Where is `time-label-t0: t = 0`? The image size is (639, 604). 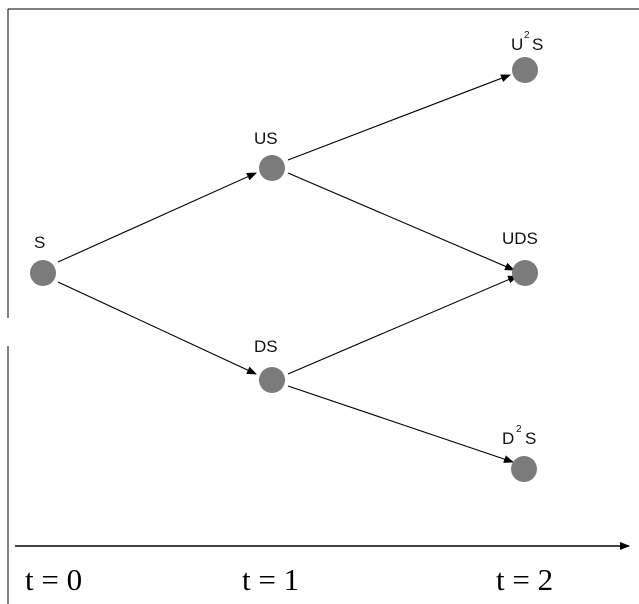 time-label-t0: t = 0 is located at coordinates (53, 579).